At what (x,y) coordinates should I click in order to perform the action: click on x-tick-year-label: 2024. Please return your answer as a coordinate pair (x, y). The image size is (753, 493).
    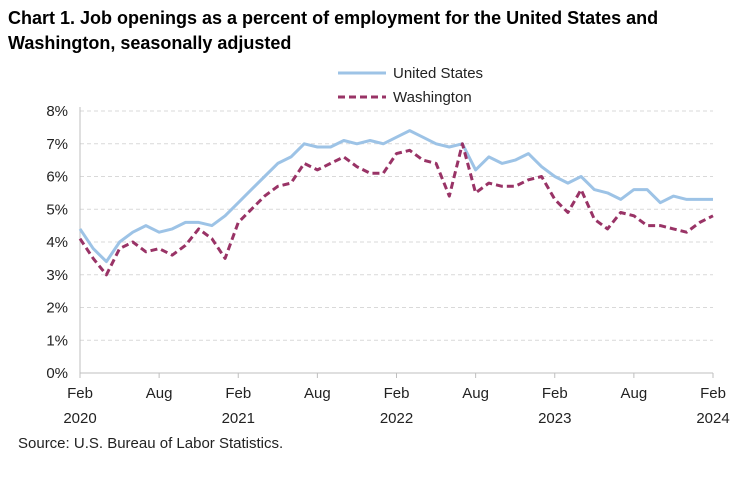
    Looking at the image, I should click on (712, 418).